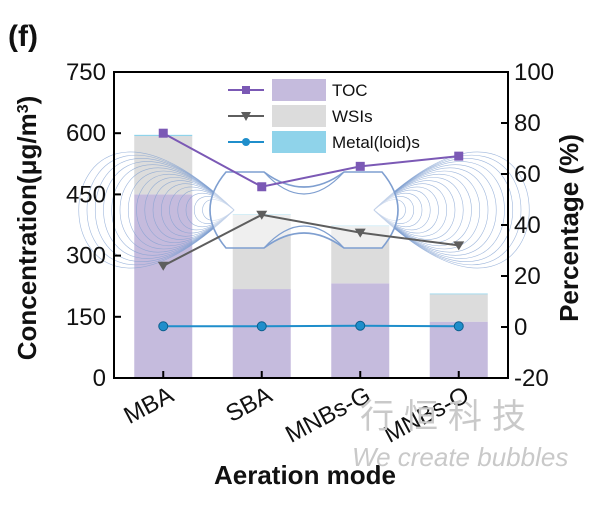 The image size is (603, 513). I want to click on y-axis-title-sup: 3, so click(23, 108).